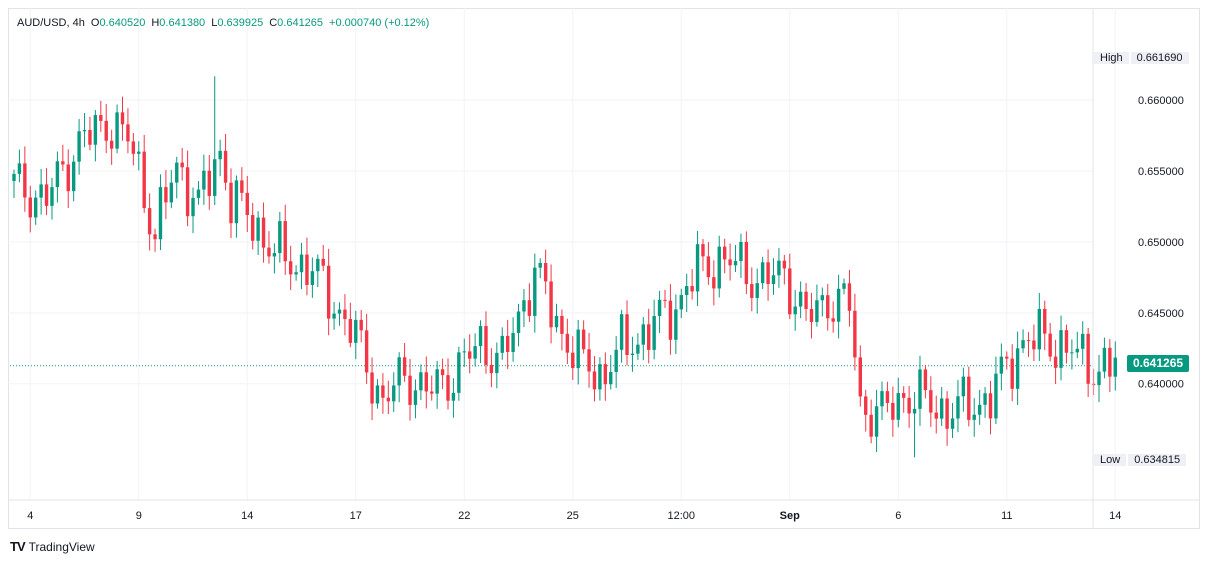  Describe the element at coordinates (1158, 363) in the screenshot. I see `last-price-badge: 0.641265` at that location.